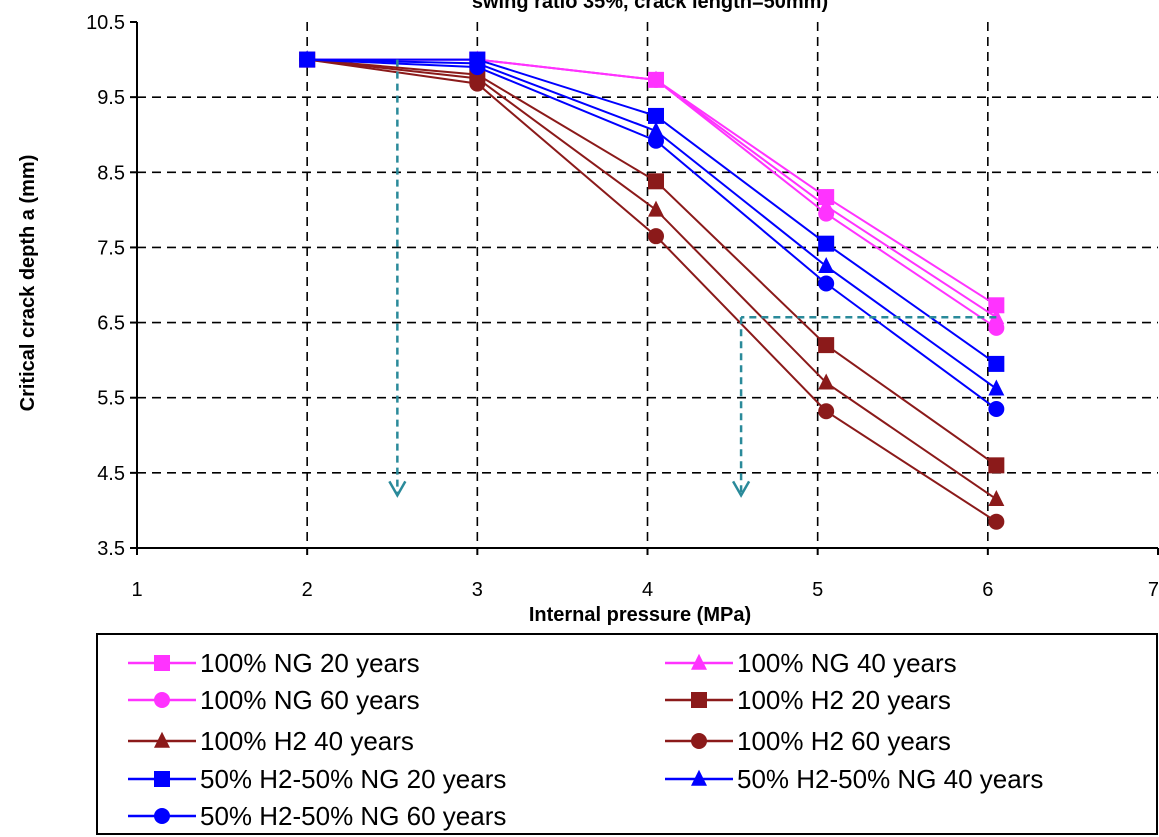 Image resolution: width=1159 pixels, height=837 pixels. Describe the element at coordinates (111, 549) in the screenshot. I see `y-tick-label: 3.5` at that location.